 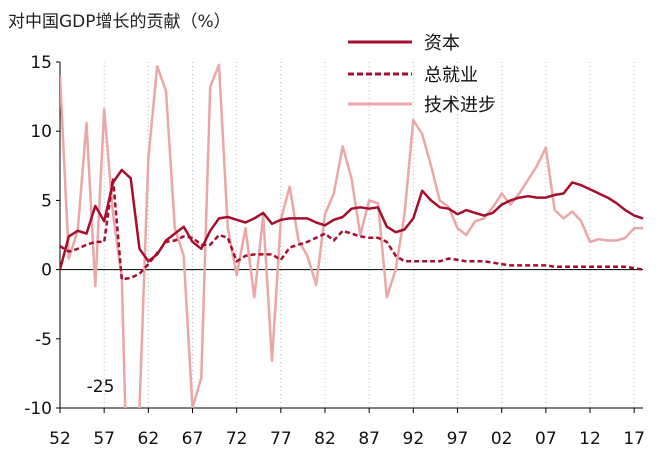 What do you see at coordinates (590, 439) in the screenshot?
I see `x-tick-label: 12` at bounding box center [590, 439].